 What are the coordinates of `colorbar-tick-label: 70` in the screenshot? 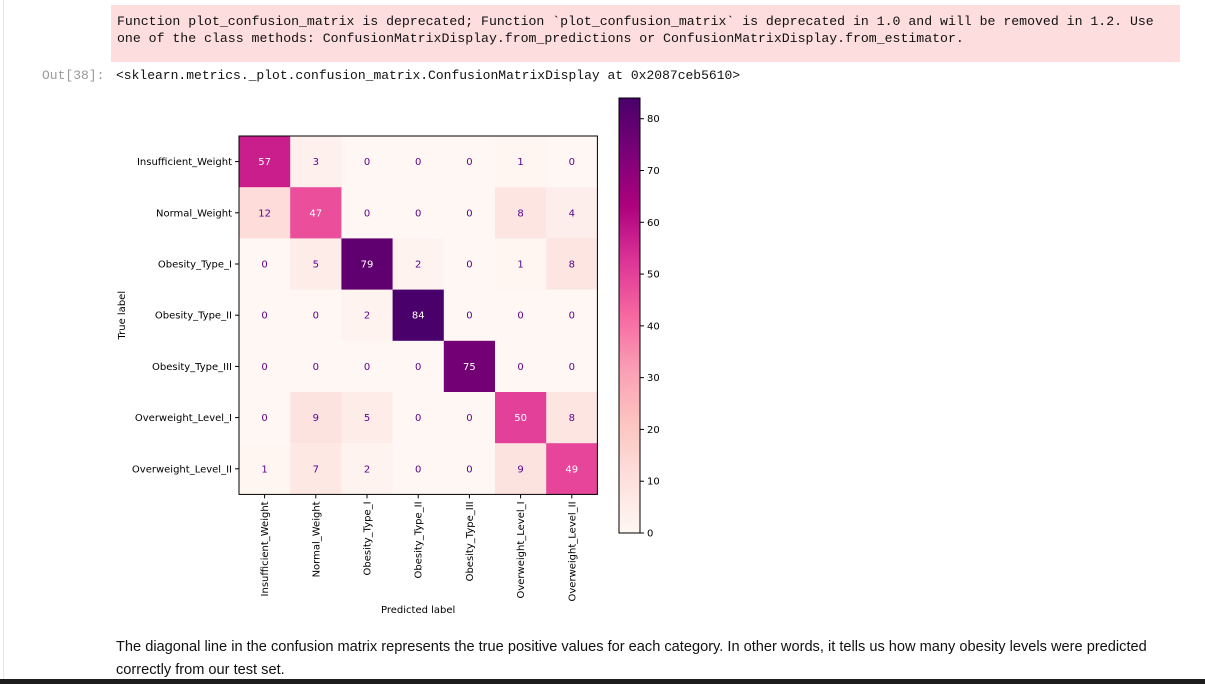 It's located at (653, 171).